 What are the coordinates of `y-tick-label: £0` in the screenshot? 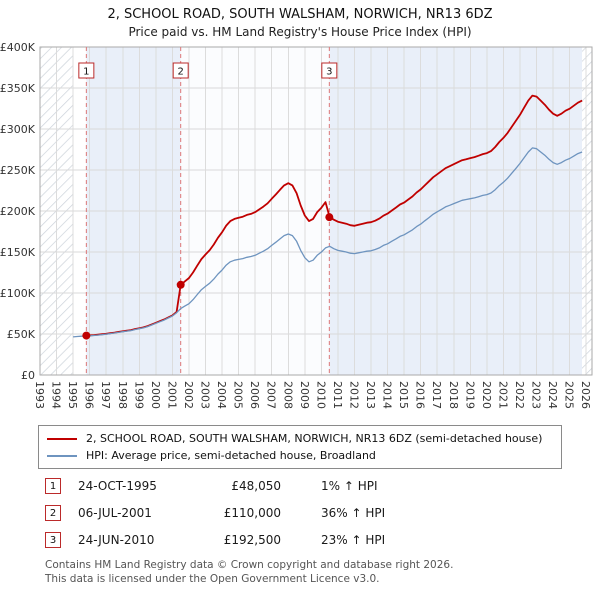 It's located at (28, 375).